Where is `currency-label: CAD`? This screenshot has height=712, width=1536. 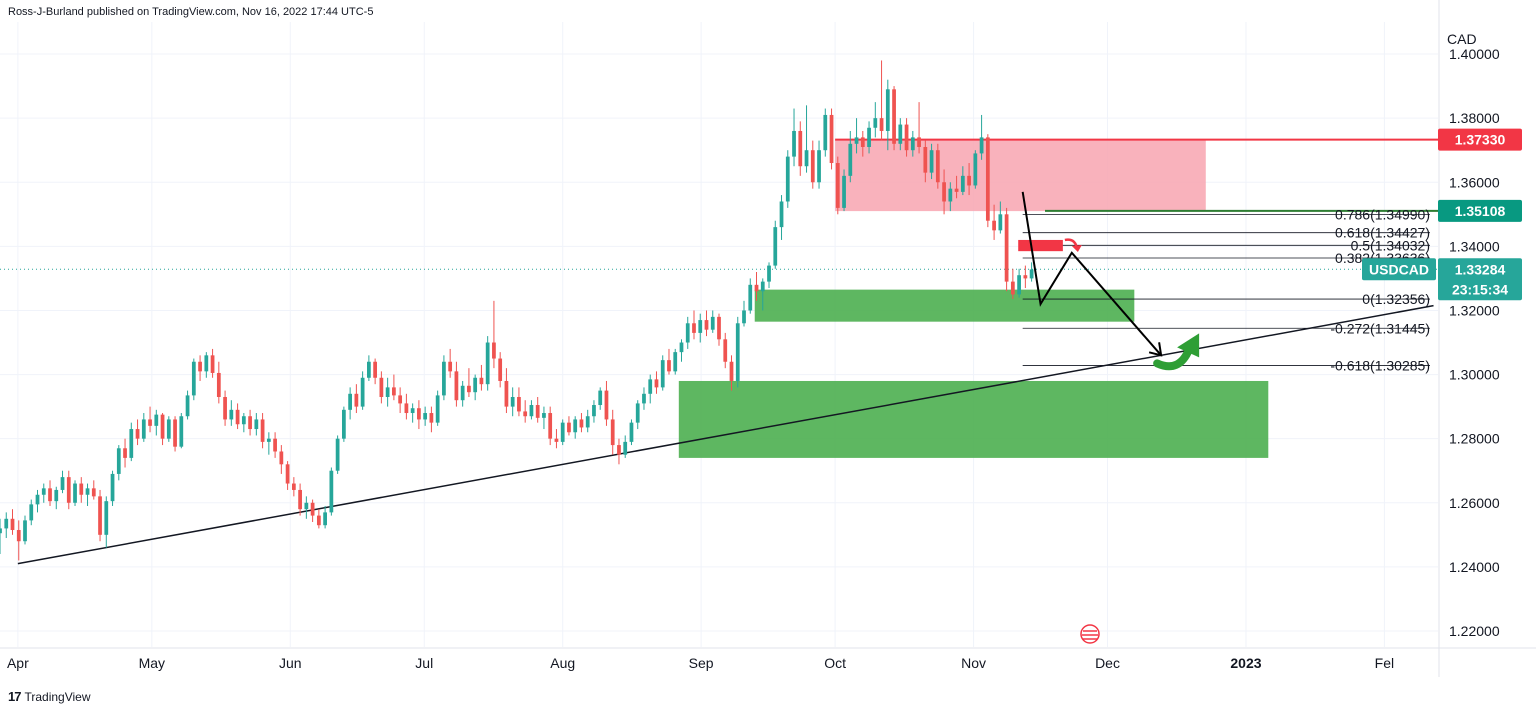 currency-label: CAD is located at coordinates (1462, 39).